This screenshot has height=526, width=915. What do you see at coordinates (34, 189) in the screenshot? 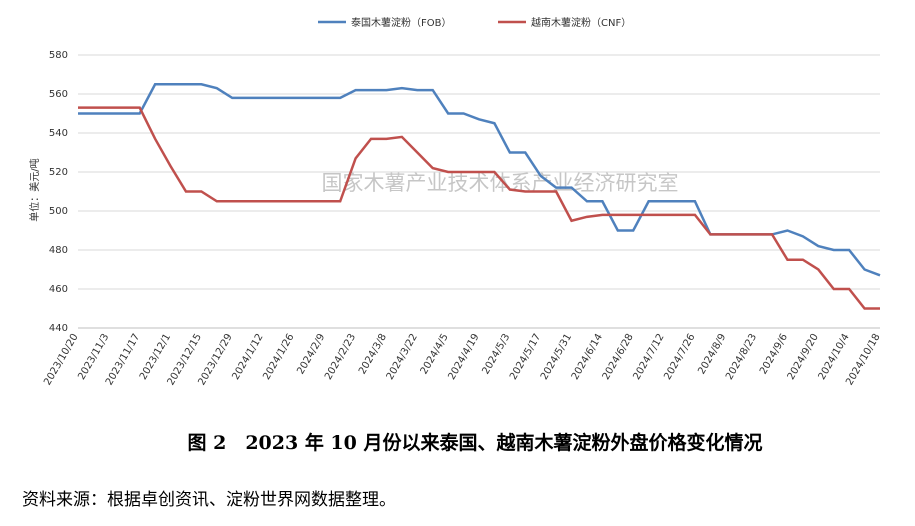
I see `y-axis-label: 单位：美元/吨` at bounding box center [34, 189].